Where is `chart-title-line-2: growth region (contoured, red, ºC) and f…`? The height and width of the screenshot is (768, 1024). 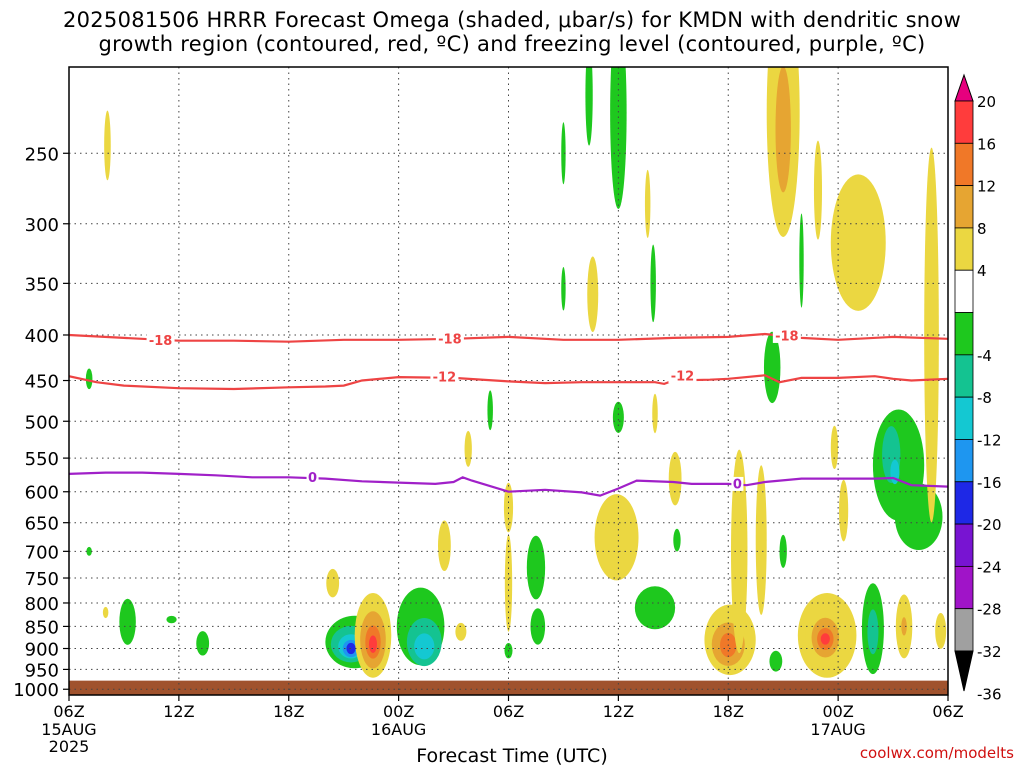 chart-title-line-2: growth region (contoured, red, ºC) and f… is located at coordinates (512, 44).